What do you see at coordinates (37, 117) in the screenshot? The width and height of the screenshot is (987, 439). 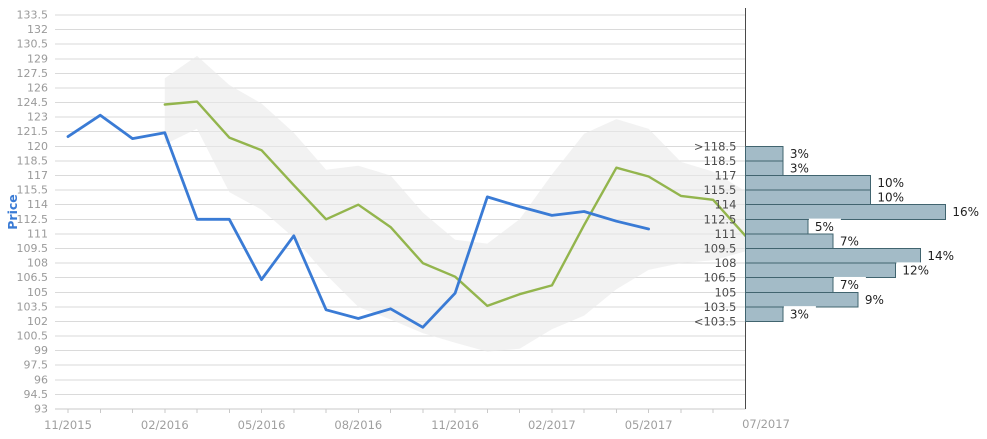 I see `y-axis-label: 123` at bounding box center [37, 117].